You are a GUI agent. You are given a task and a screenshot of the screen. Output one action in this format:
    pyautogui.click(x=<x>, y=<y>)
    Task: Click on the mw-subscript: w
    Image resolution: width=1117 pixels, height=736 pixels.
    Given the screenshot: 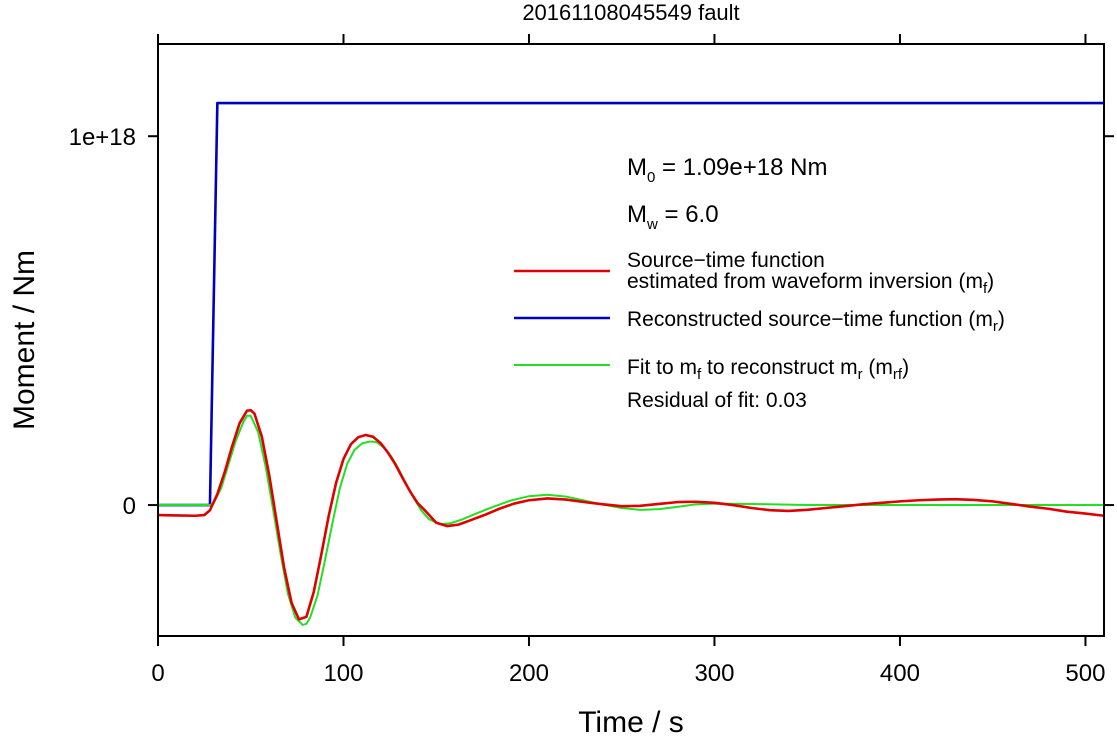 What is the action you would take?
    pyautogui.click(x=652, y=224)
    